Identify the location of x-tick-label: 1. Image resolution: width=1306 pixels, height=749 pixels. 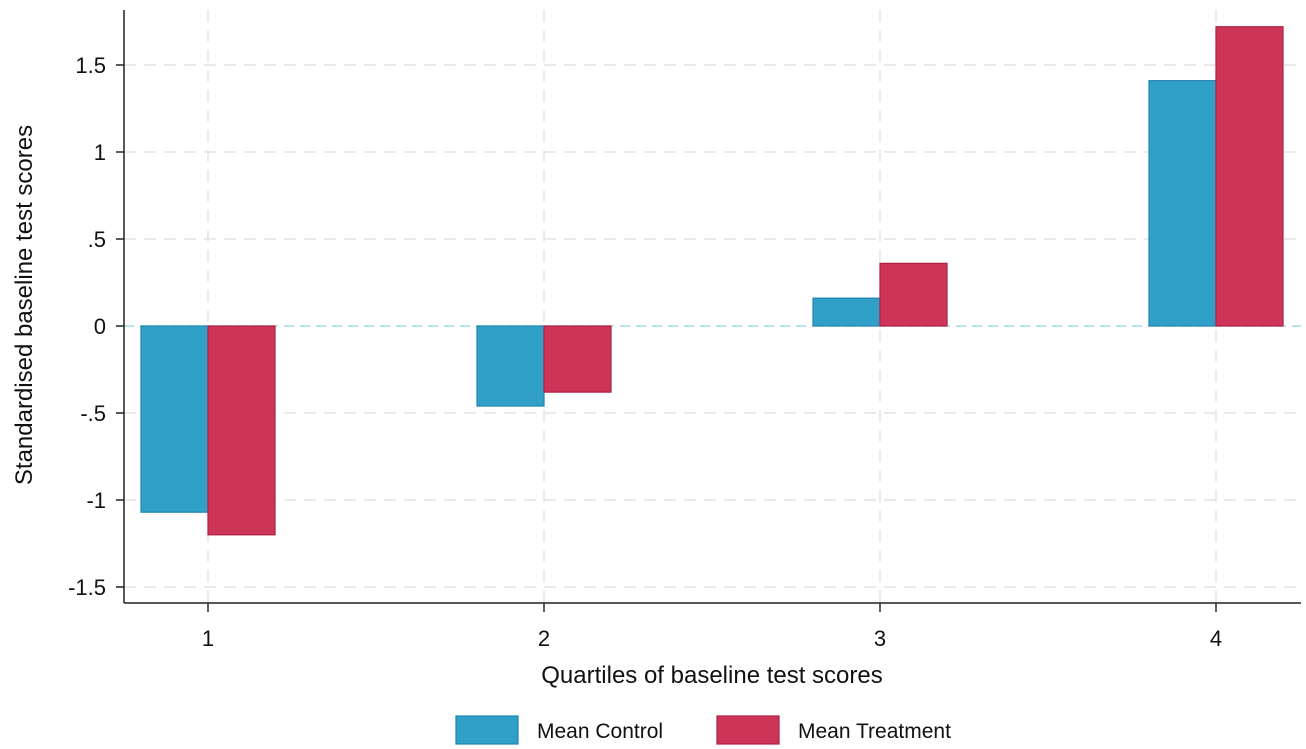
(208, 638).